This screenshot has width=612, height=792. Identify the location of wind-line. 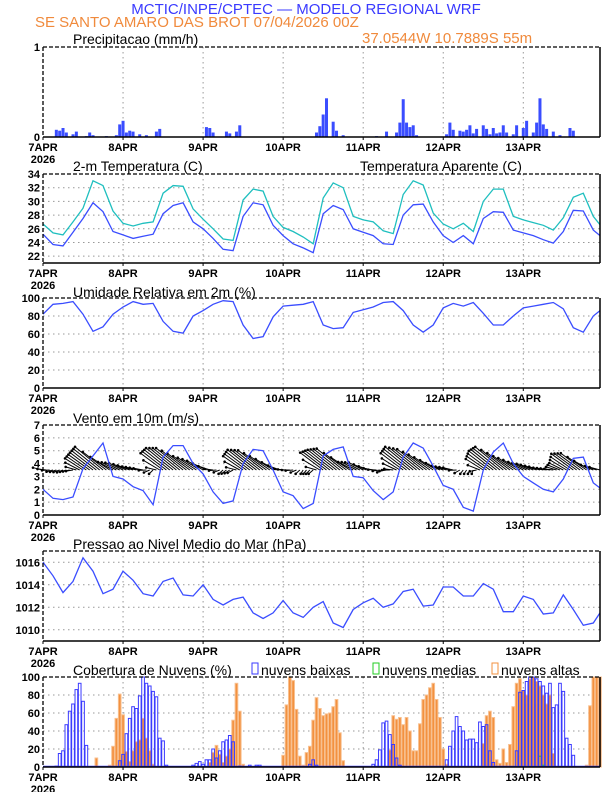
(321, 476).